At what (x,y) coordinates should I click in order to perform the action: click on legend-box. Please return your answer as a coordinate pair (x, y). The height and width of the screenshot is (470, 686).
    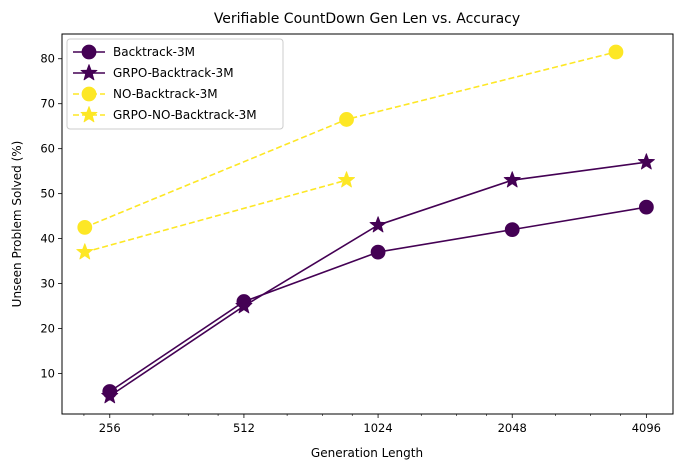
    Looking at the image, I should click on (175, 84).